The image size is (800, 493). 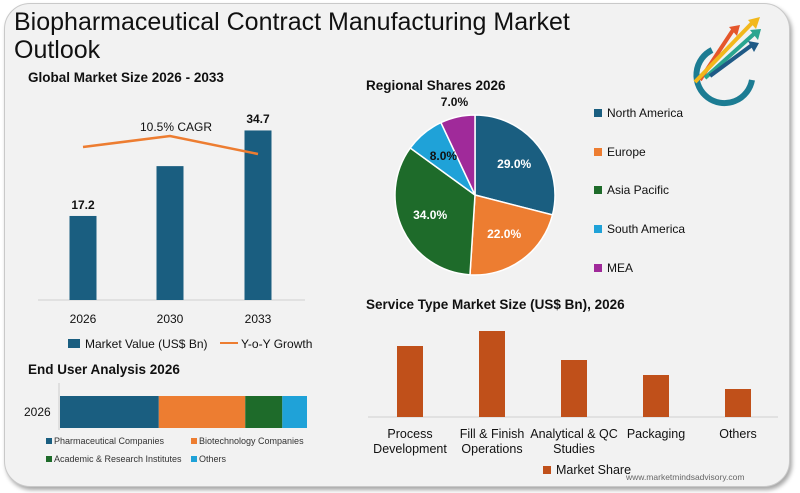 What do you see at coordinates (574, 449) in the screenshot?
I see `label-line: Studies` at bounding box center [574, 449].